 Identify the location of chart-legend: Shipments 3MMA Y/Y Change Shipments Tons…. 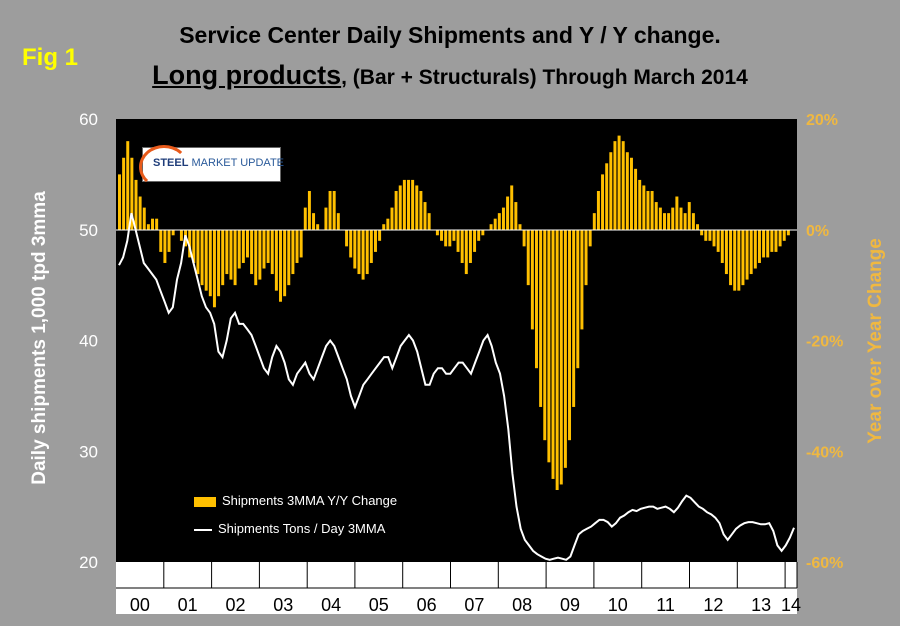
(319, 517).